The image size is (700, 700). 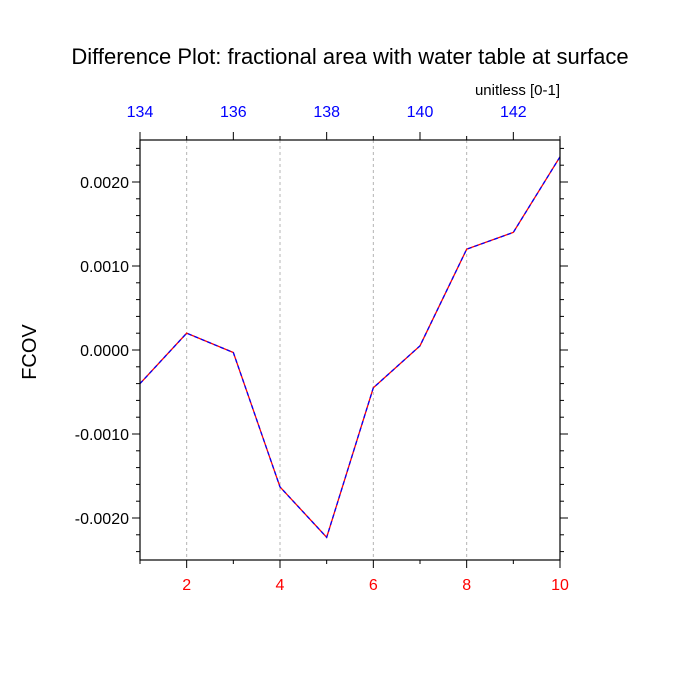 What do you see at coordinates (513, 112) in the screenshot?
I see `top-tick-label: 142` at bounding box center [513, 112].